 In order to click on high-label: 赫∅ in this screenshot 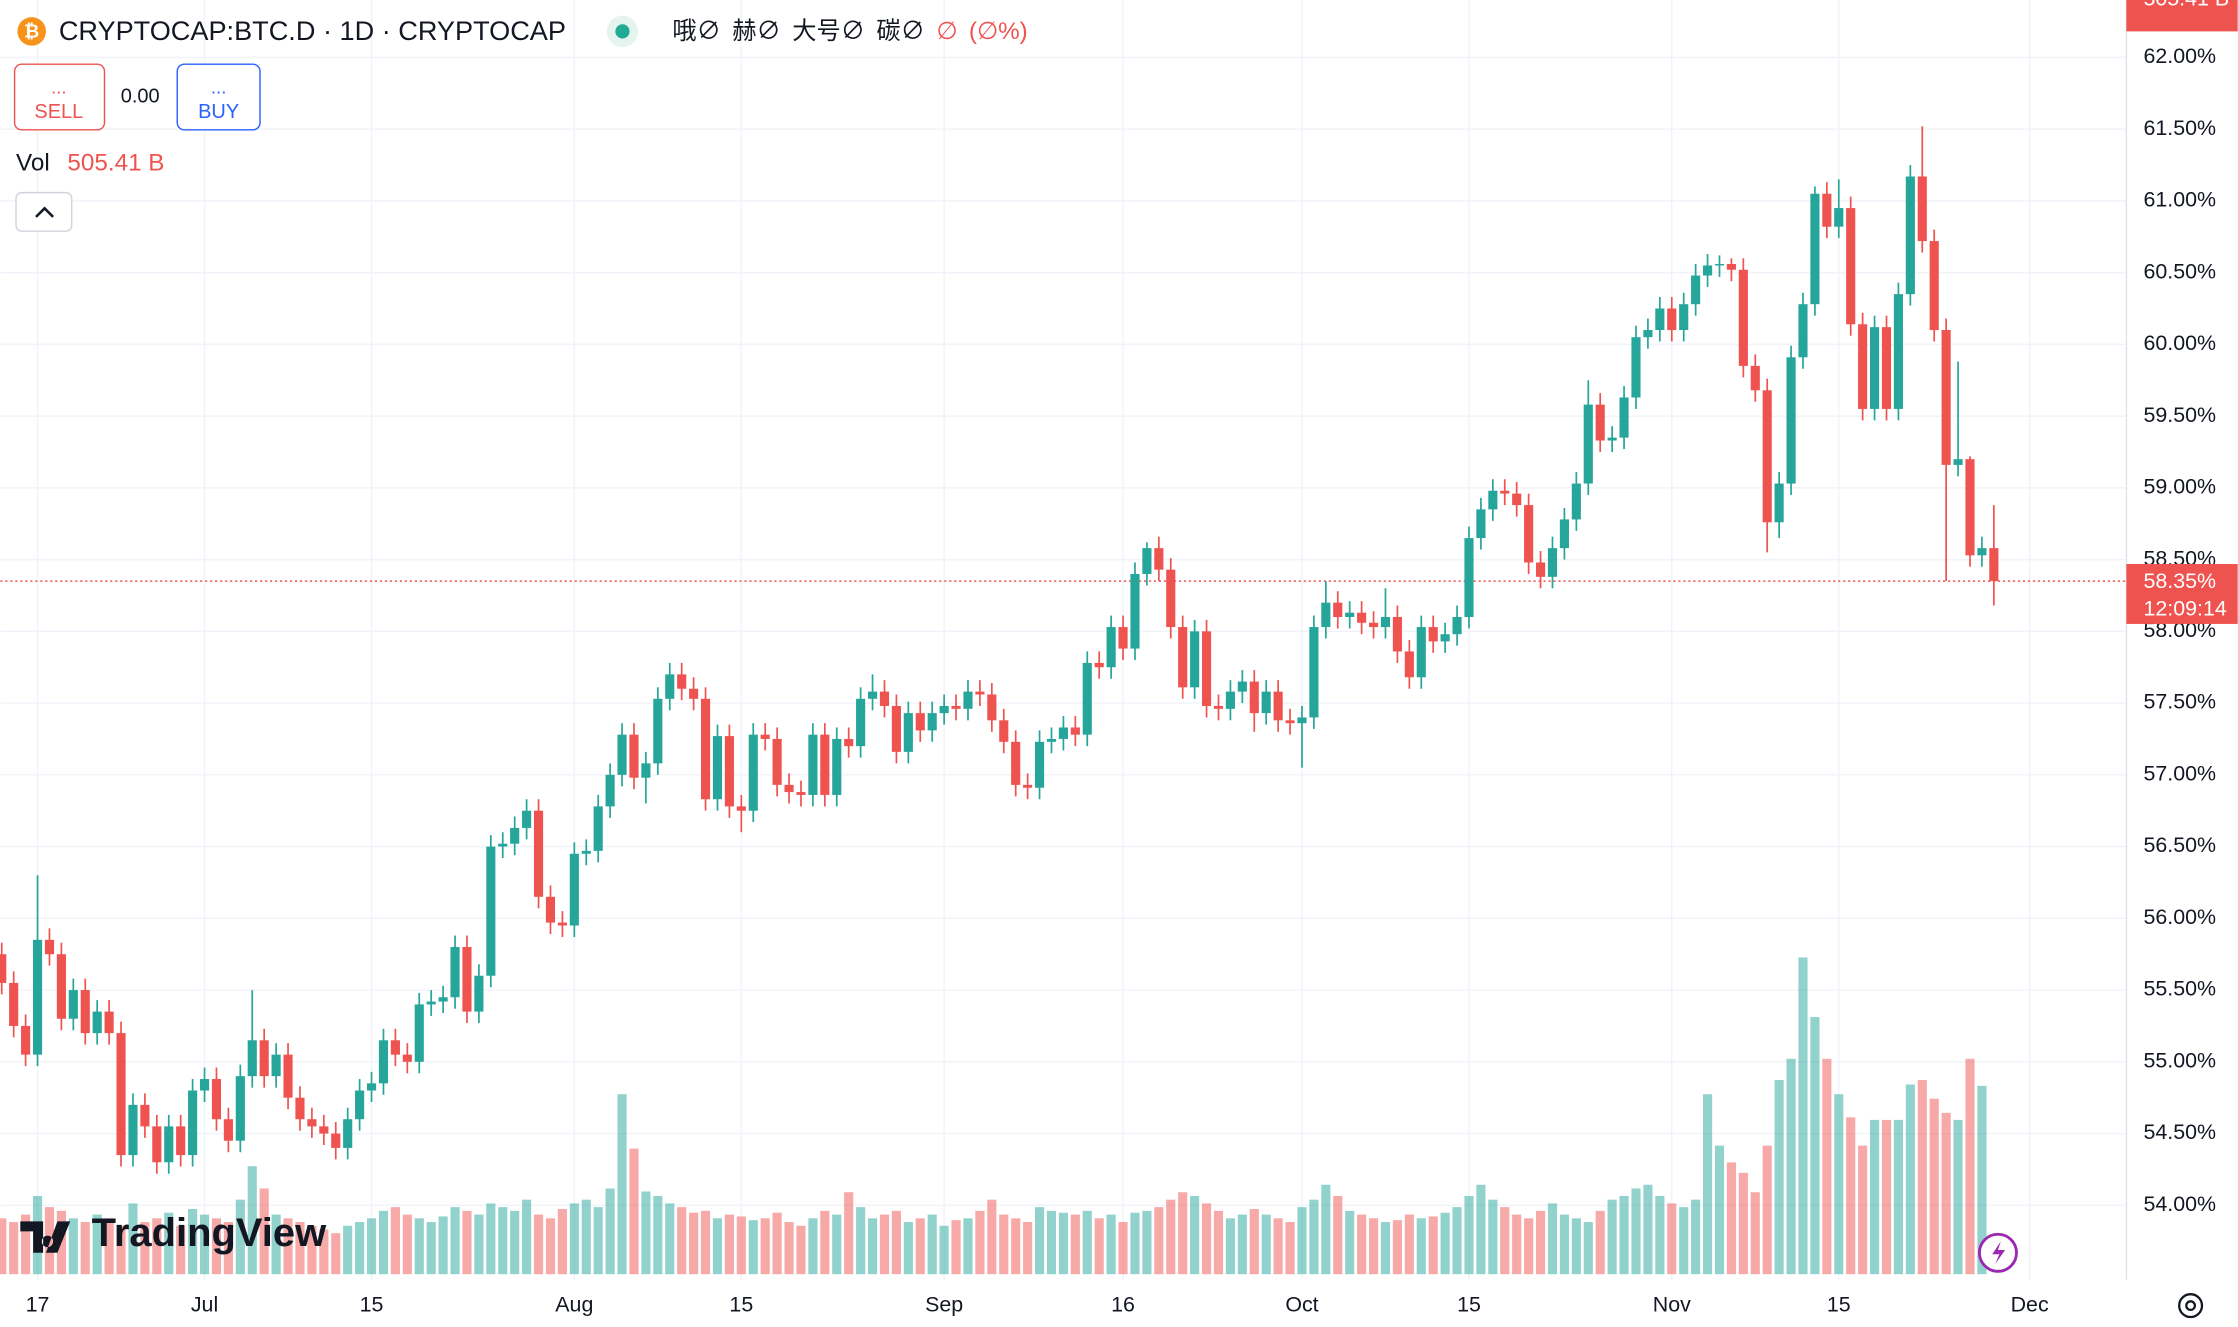, I will do `click(756, 31)`.